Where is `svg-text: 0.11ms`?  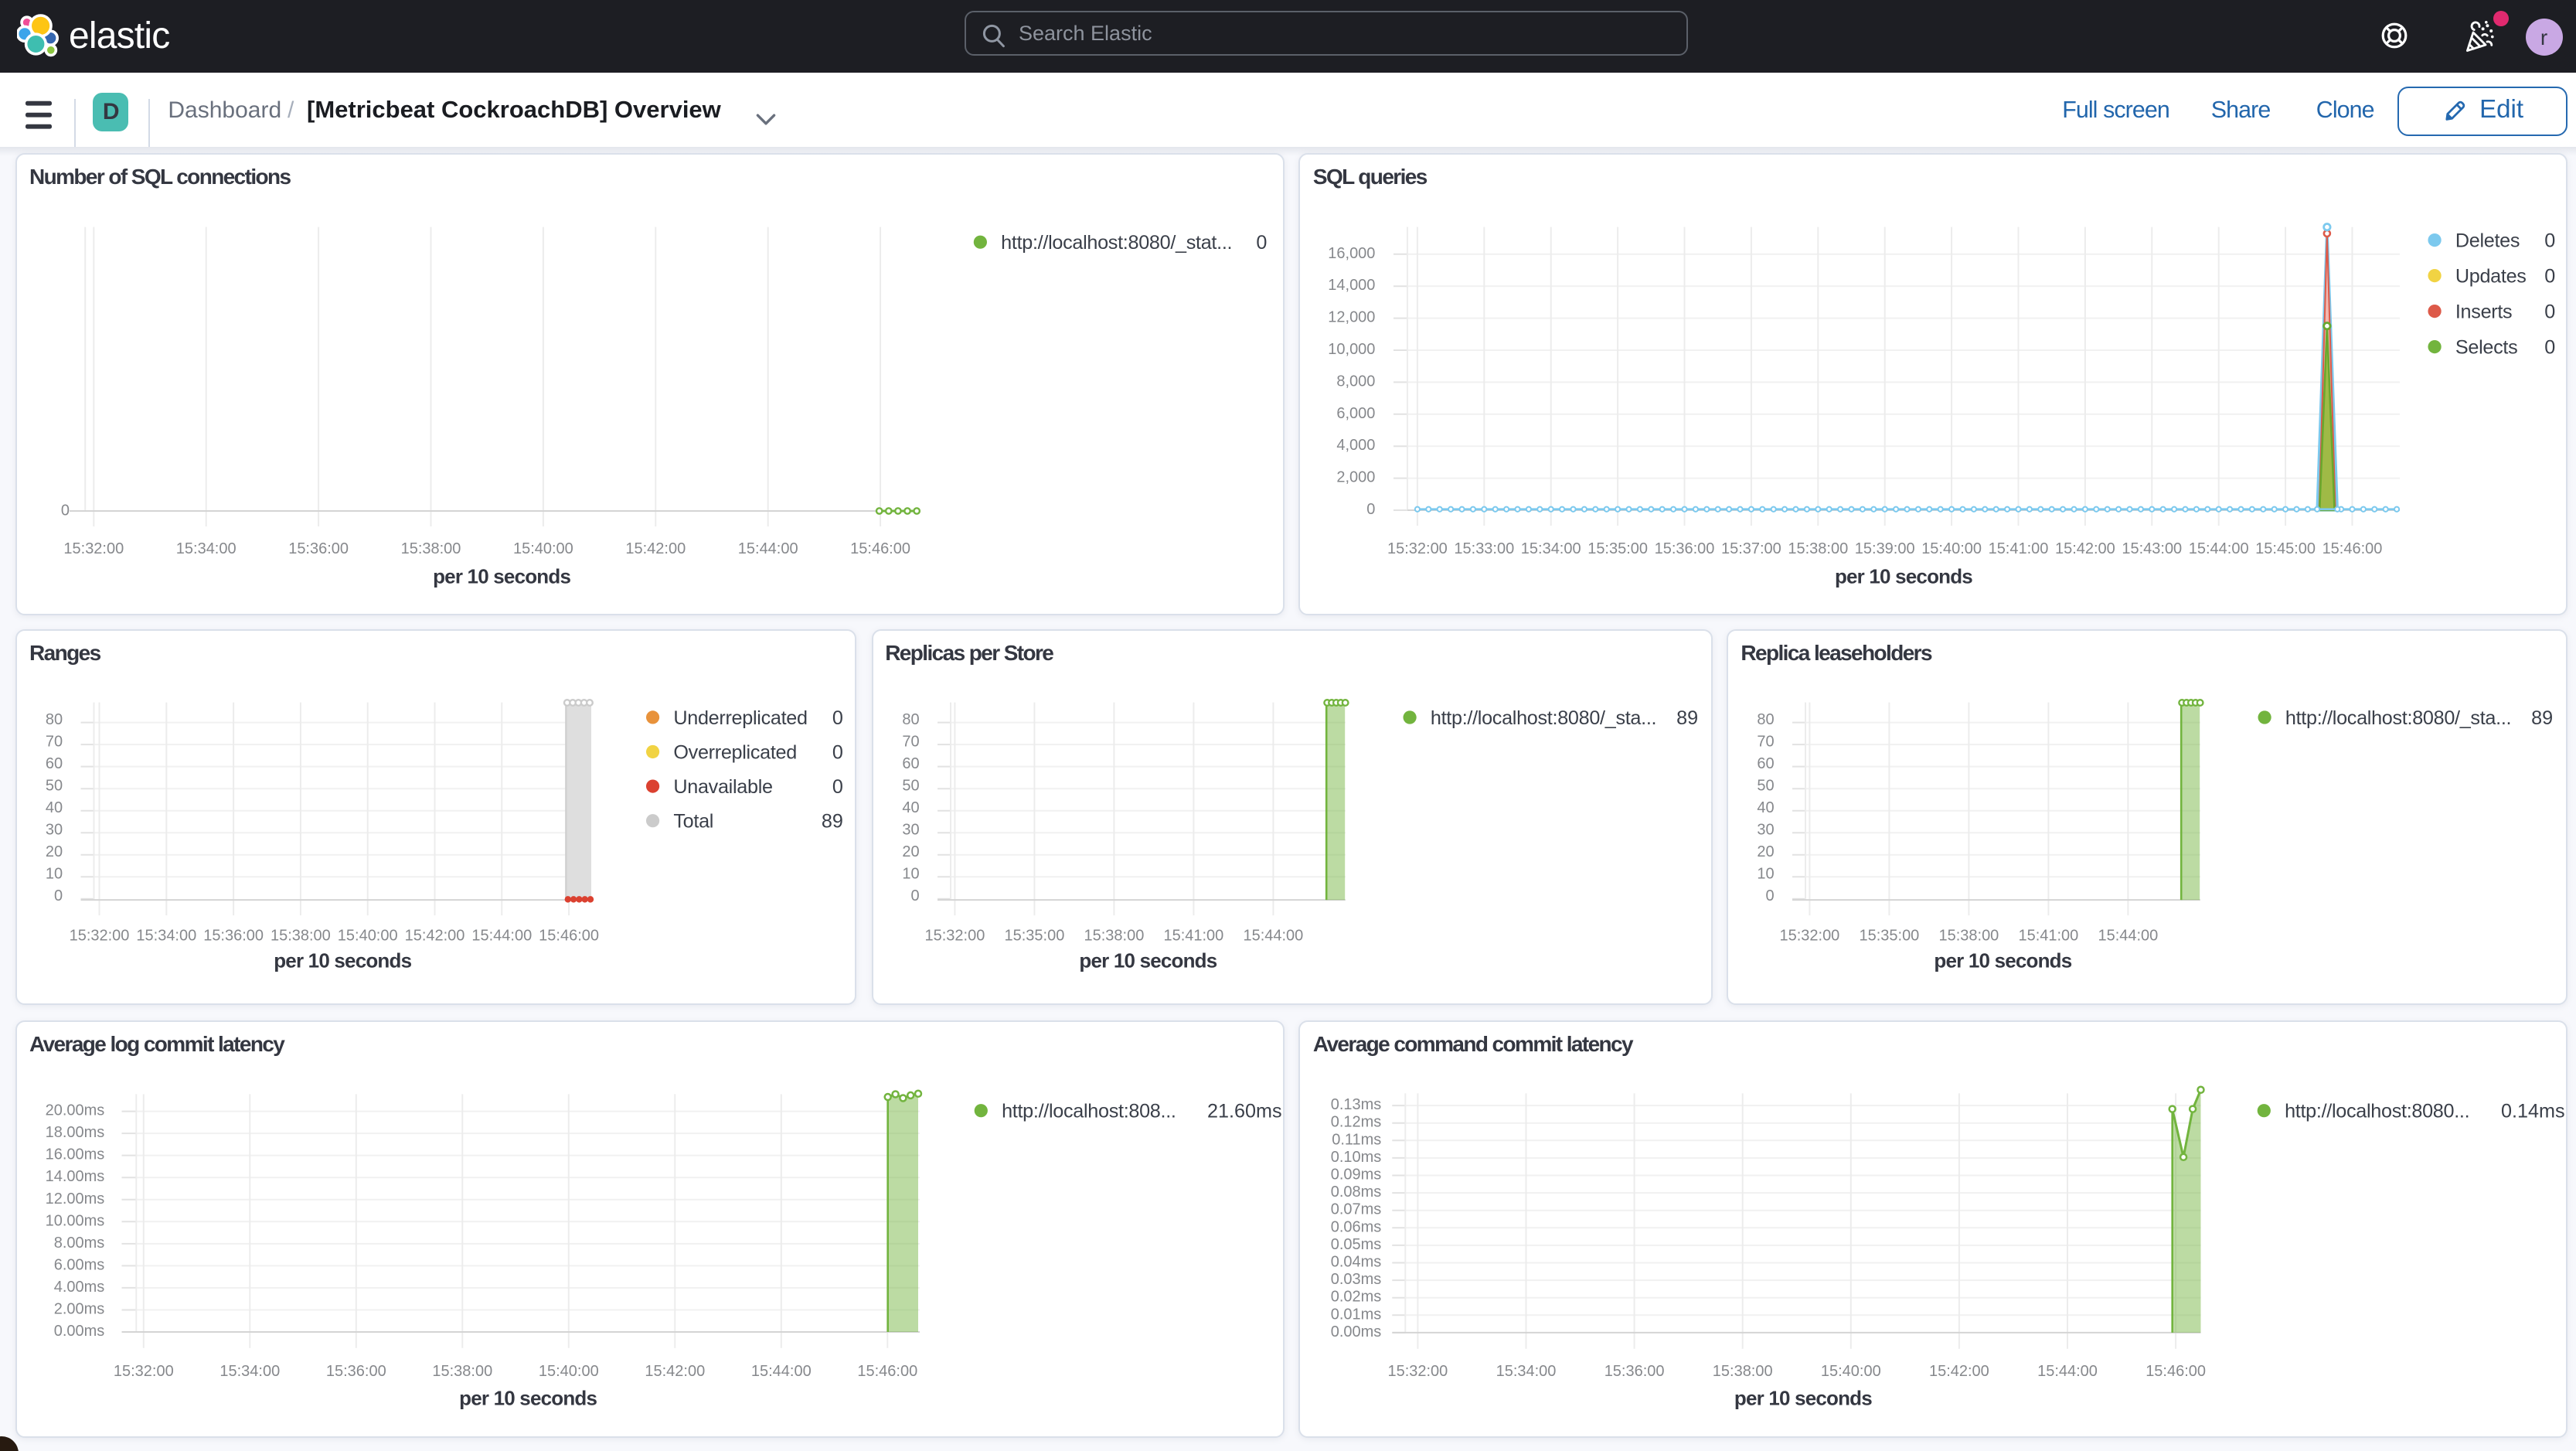
svg-text: 0.11ms is located at coordinates (1357, 1139).